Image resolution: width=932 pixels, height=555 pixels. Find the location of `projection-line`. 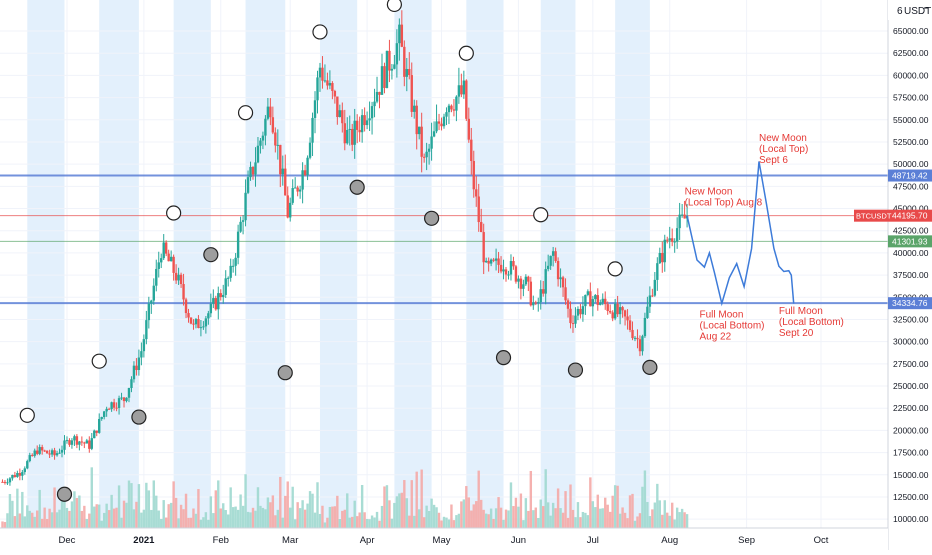

projection-line is located at coordinates (740, 234).